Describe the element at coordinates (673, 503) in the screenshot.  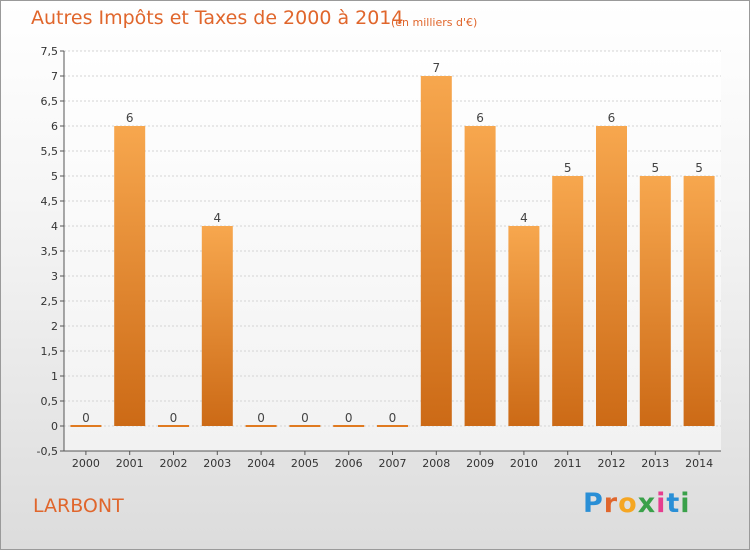
I see `logo-letter: t` at that location.